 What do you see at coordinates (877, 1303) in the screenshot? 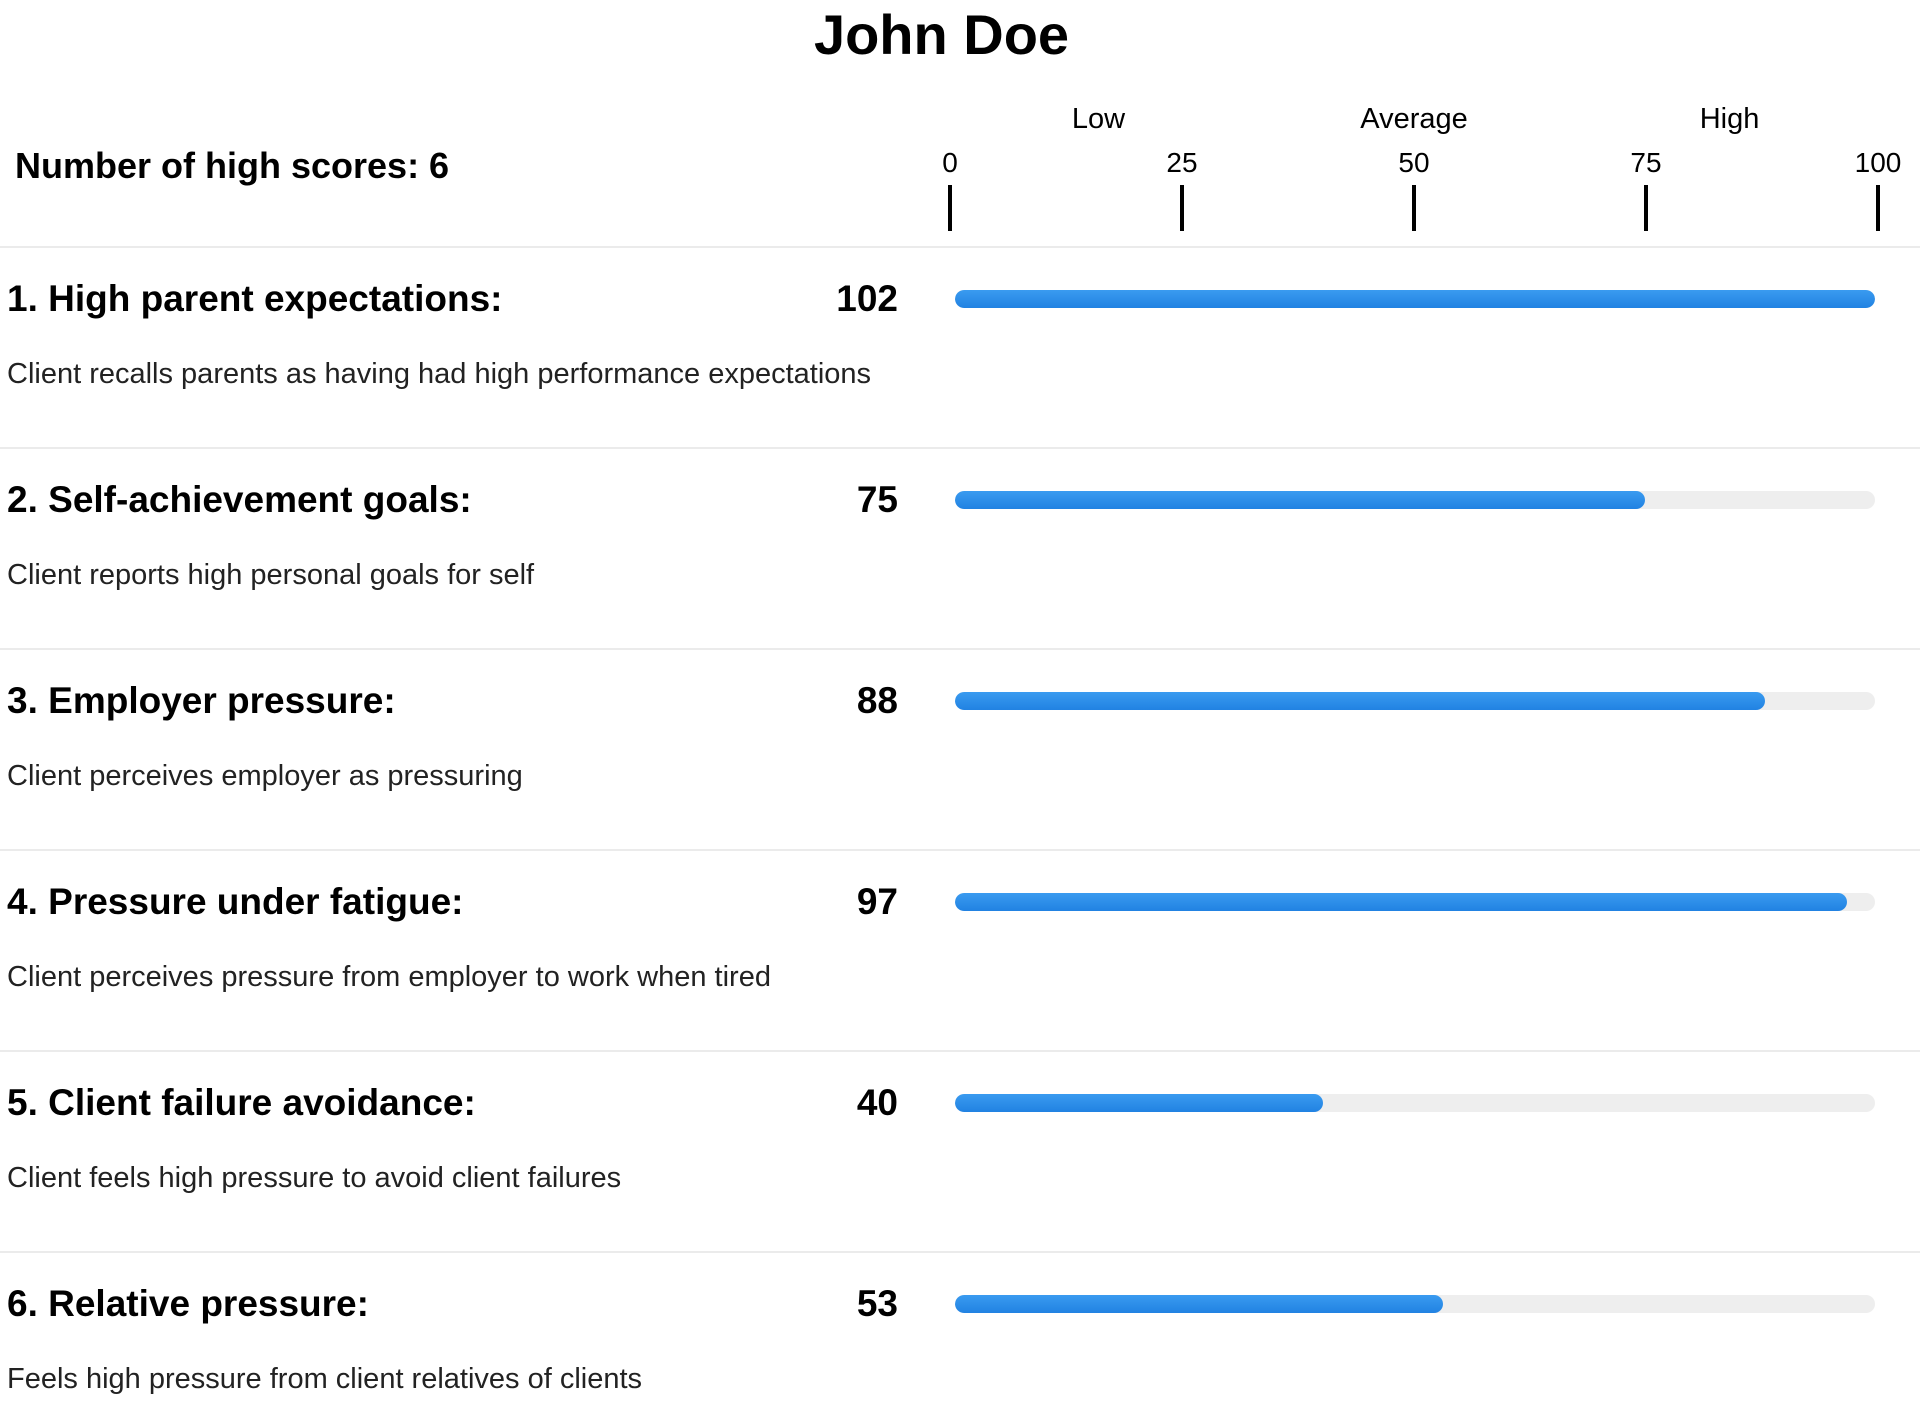
I see `score-value: 53` at bounding box center [877, 1303].